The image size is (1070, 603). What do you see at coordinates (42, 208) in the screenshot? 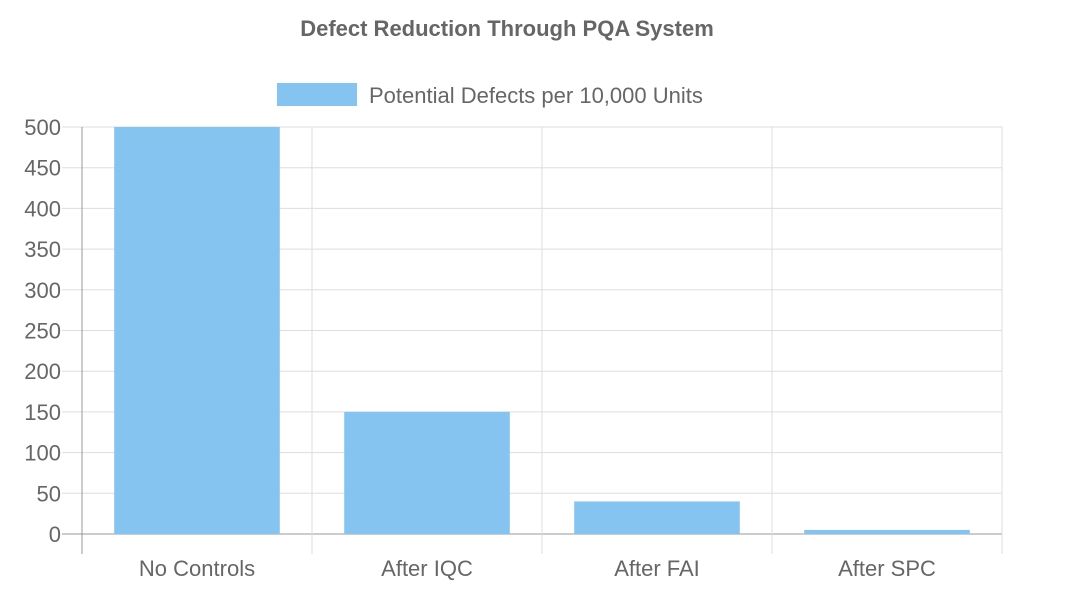
I see `y-tick-label: 400` at bounding box center [42, 208].